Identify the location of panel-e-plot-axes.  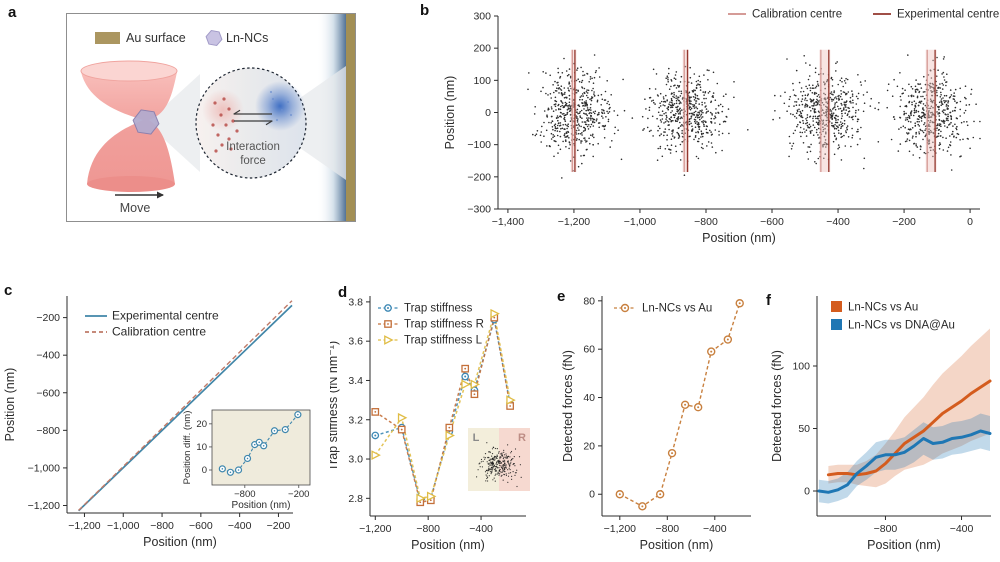
(674, 408).